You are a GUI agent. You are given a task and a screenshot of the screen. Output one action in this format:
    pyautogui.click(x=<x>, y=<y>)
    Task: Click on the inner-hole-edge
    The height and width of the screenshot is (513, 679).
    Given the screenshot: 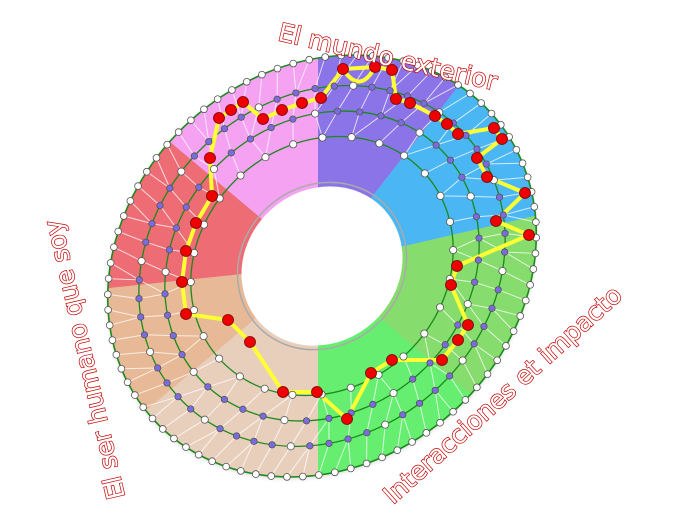 What is the action you would take?
    pyautogui.click(x=322, y=266)
    